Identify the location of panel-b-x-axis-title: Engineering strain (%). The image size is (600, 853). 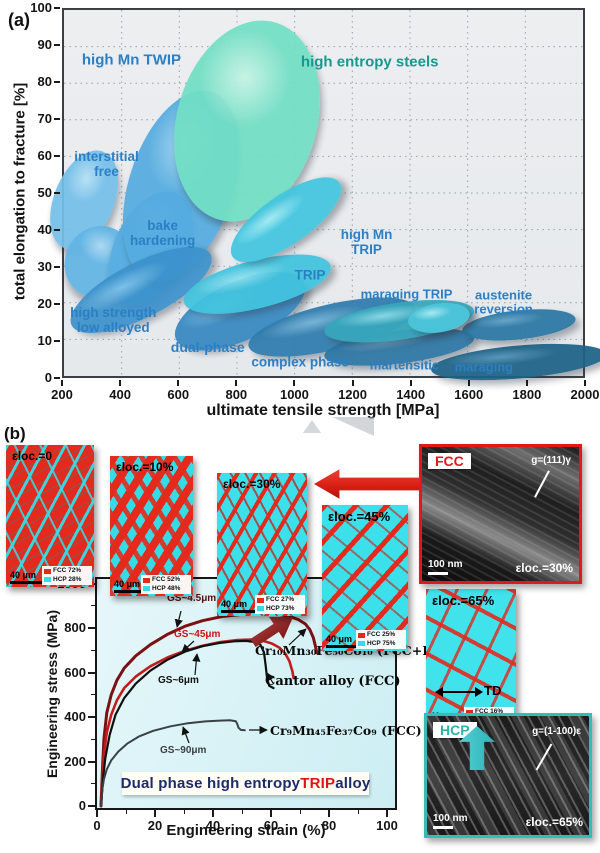
(246, 830).